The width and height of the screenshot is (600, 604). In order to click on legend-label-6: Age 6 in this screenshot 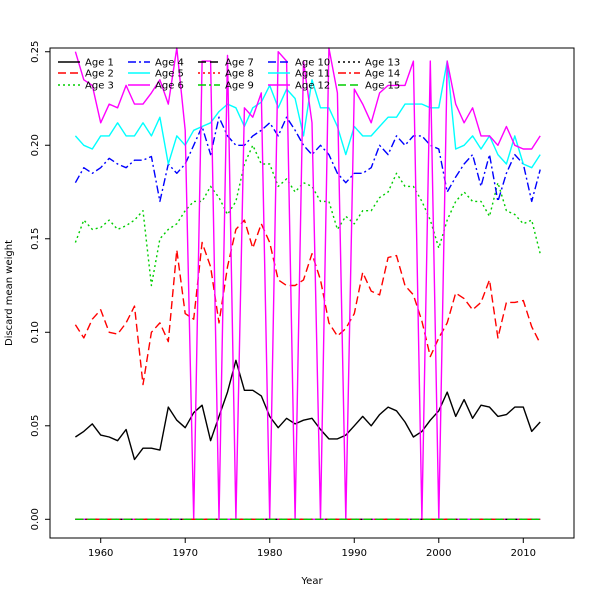, I will do `click(169, 86)`.